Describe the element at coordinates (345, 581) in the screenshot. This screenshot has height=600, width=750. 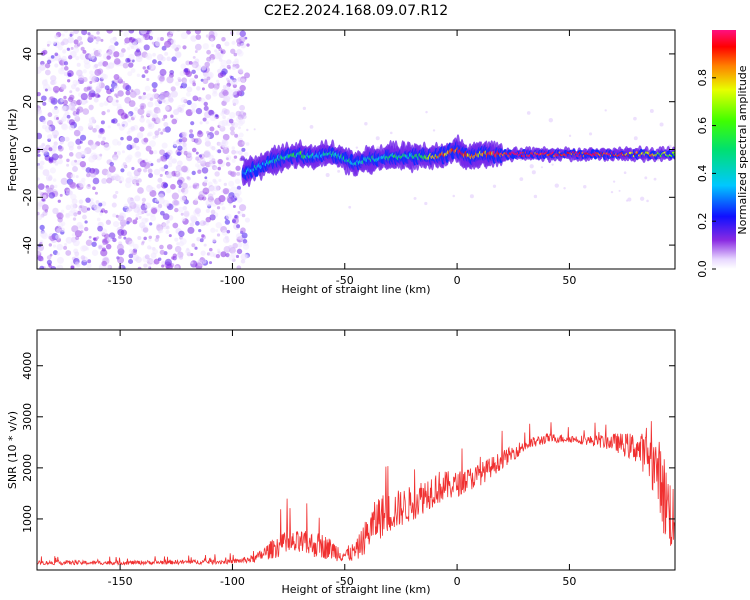
I see `x-tick-label: -50` at that location.